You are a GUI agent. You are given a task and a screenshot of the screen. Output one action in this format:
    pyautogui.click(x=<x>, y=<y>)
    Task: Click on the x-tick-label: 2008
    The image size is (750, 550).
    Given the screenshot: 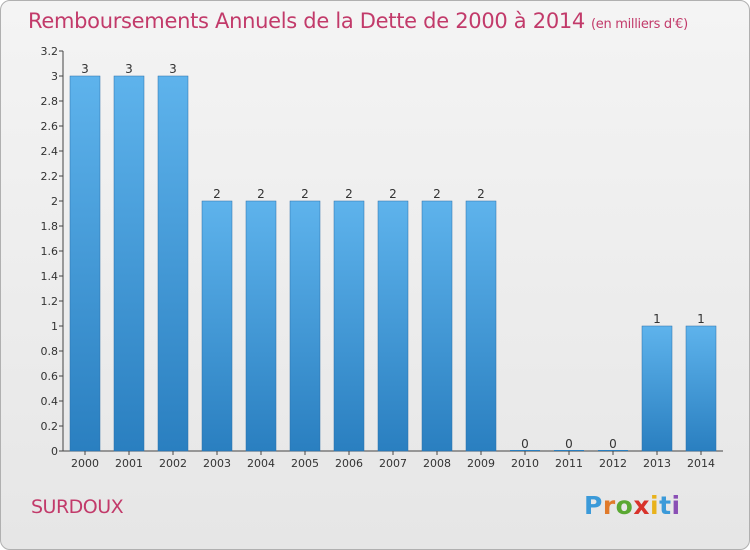 What is the action you would take?
    pyautogui.click(x=437, y=463)
    